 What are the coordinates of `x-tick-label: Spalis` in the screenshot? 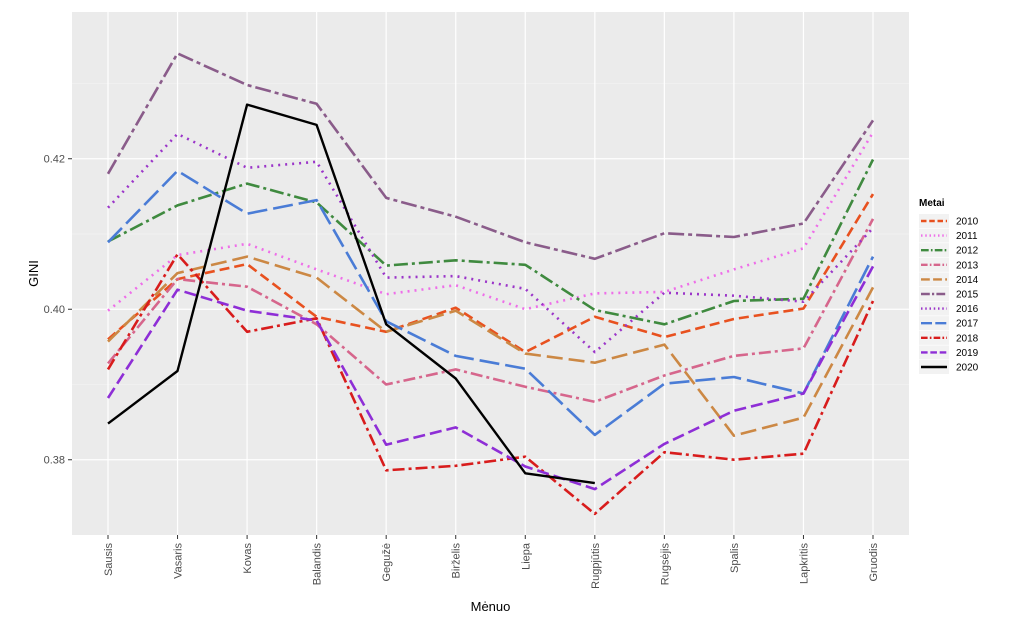 It's located at (735, 558).